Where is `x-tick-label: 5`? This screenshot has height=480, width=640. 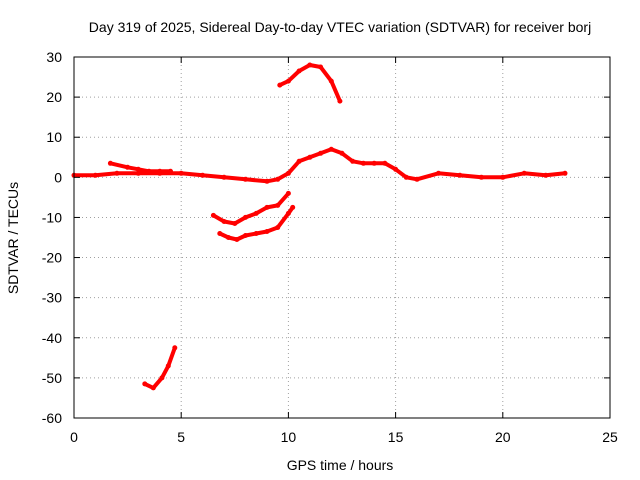
x-tick-label: 5 is located at coordinates (181, 437).